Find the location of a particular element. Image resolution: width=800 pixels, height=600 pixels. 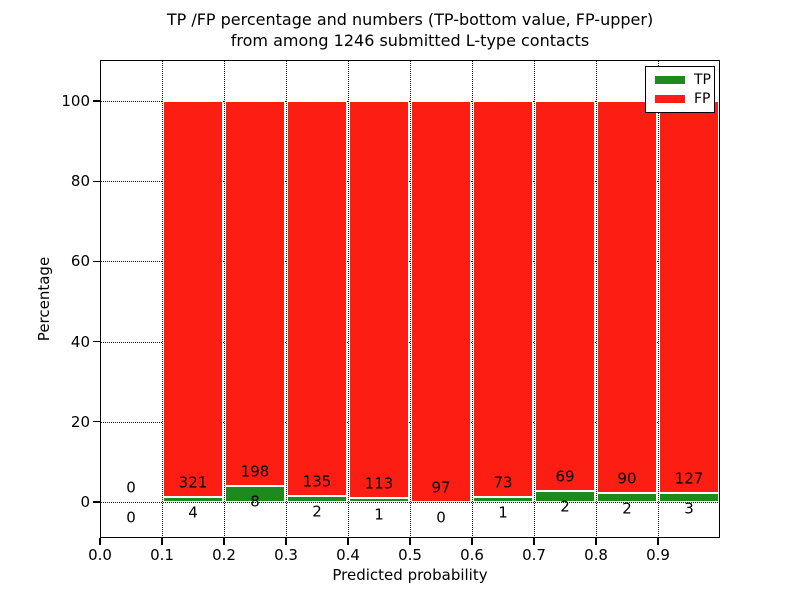

fp-count-label: 90 is located at coordinates (627, 478).